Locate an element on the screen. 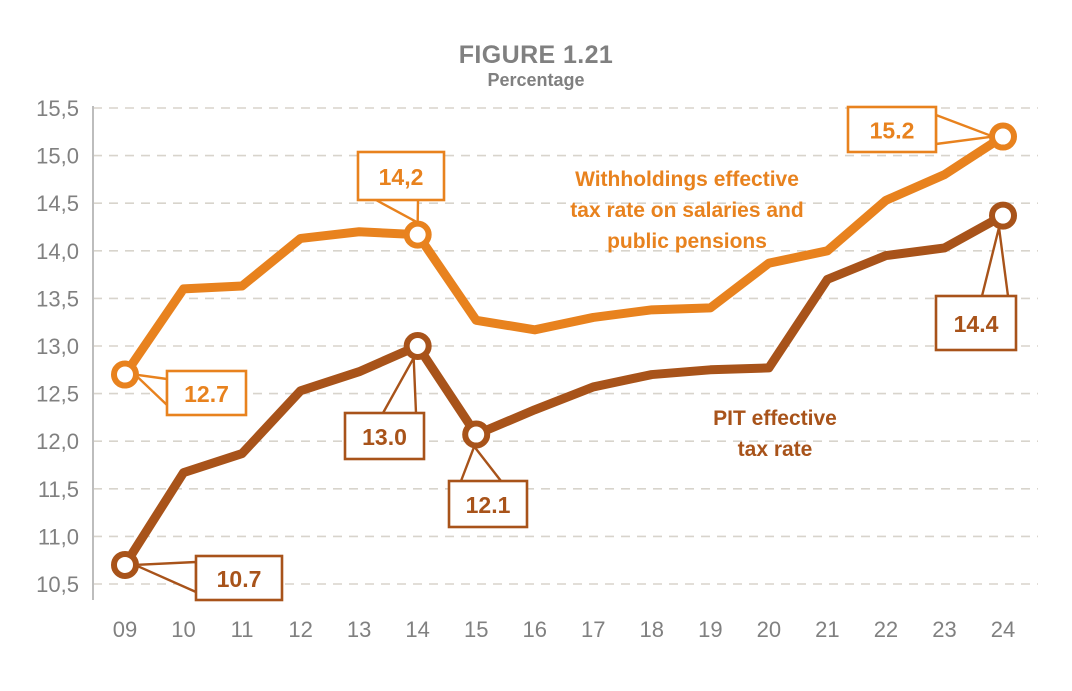 This screenshot has height=691, width=1072. callout-value: 15.2 is located at coordinates (892, 131).